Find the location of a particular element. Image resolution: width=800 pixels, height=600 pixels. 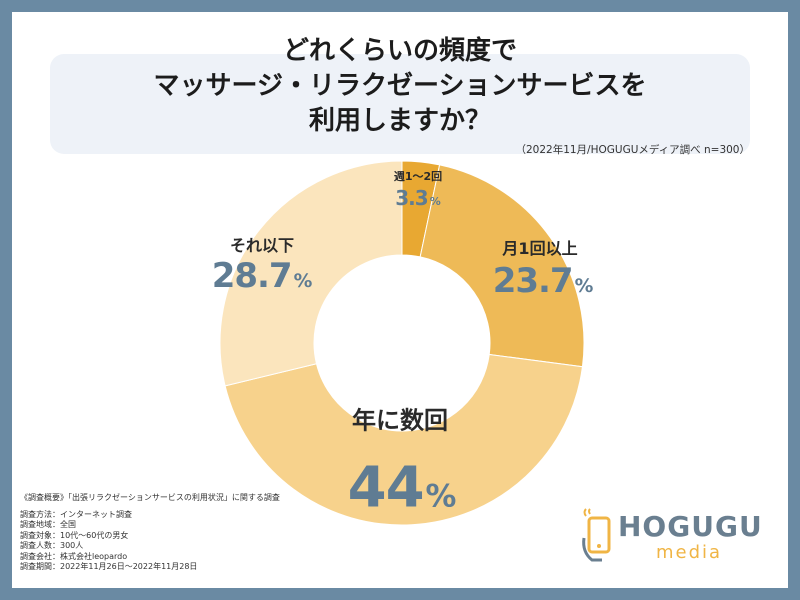

title-band is located at coordinates (400, 104).